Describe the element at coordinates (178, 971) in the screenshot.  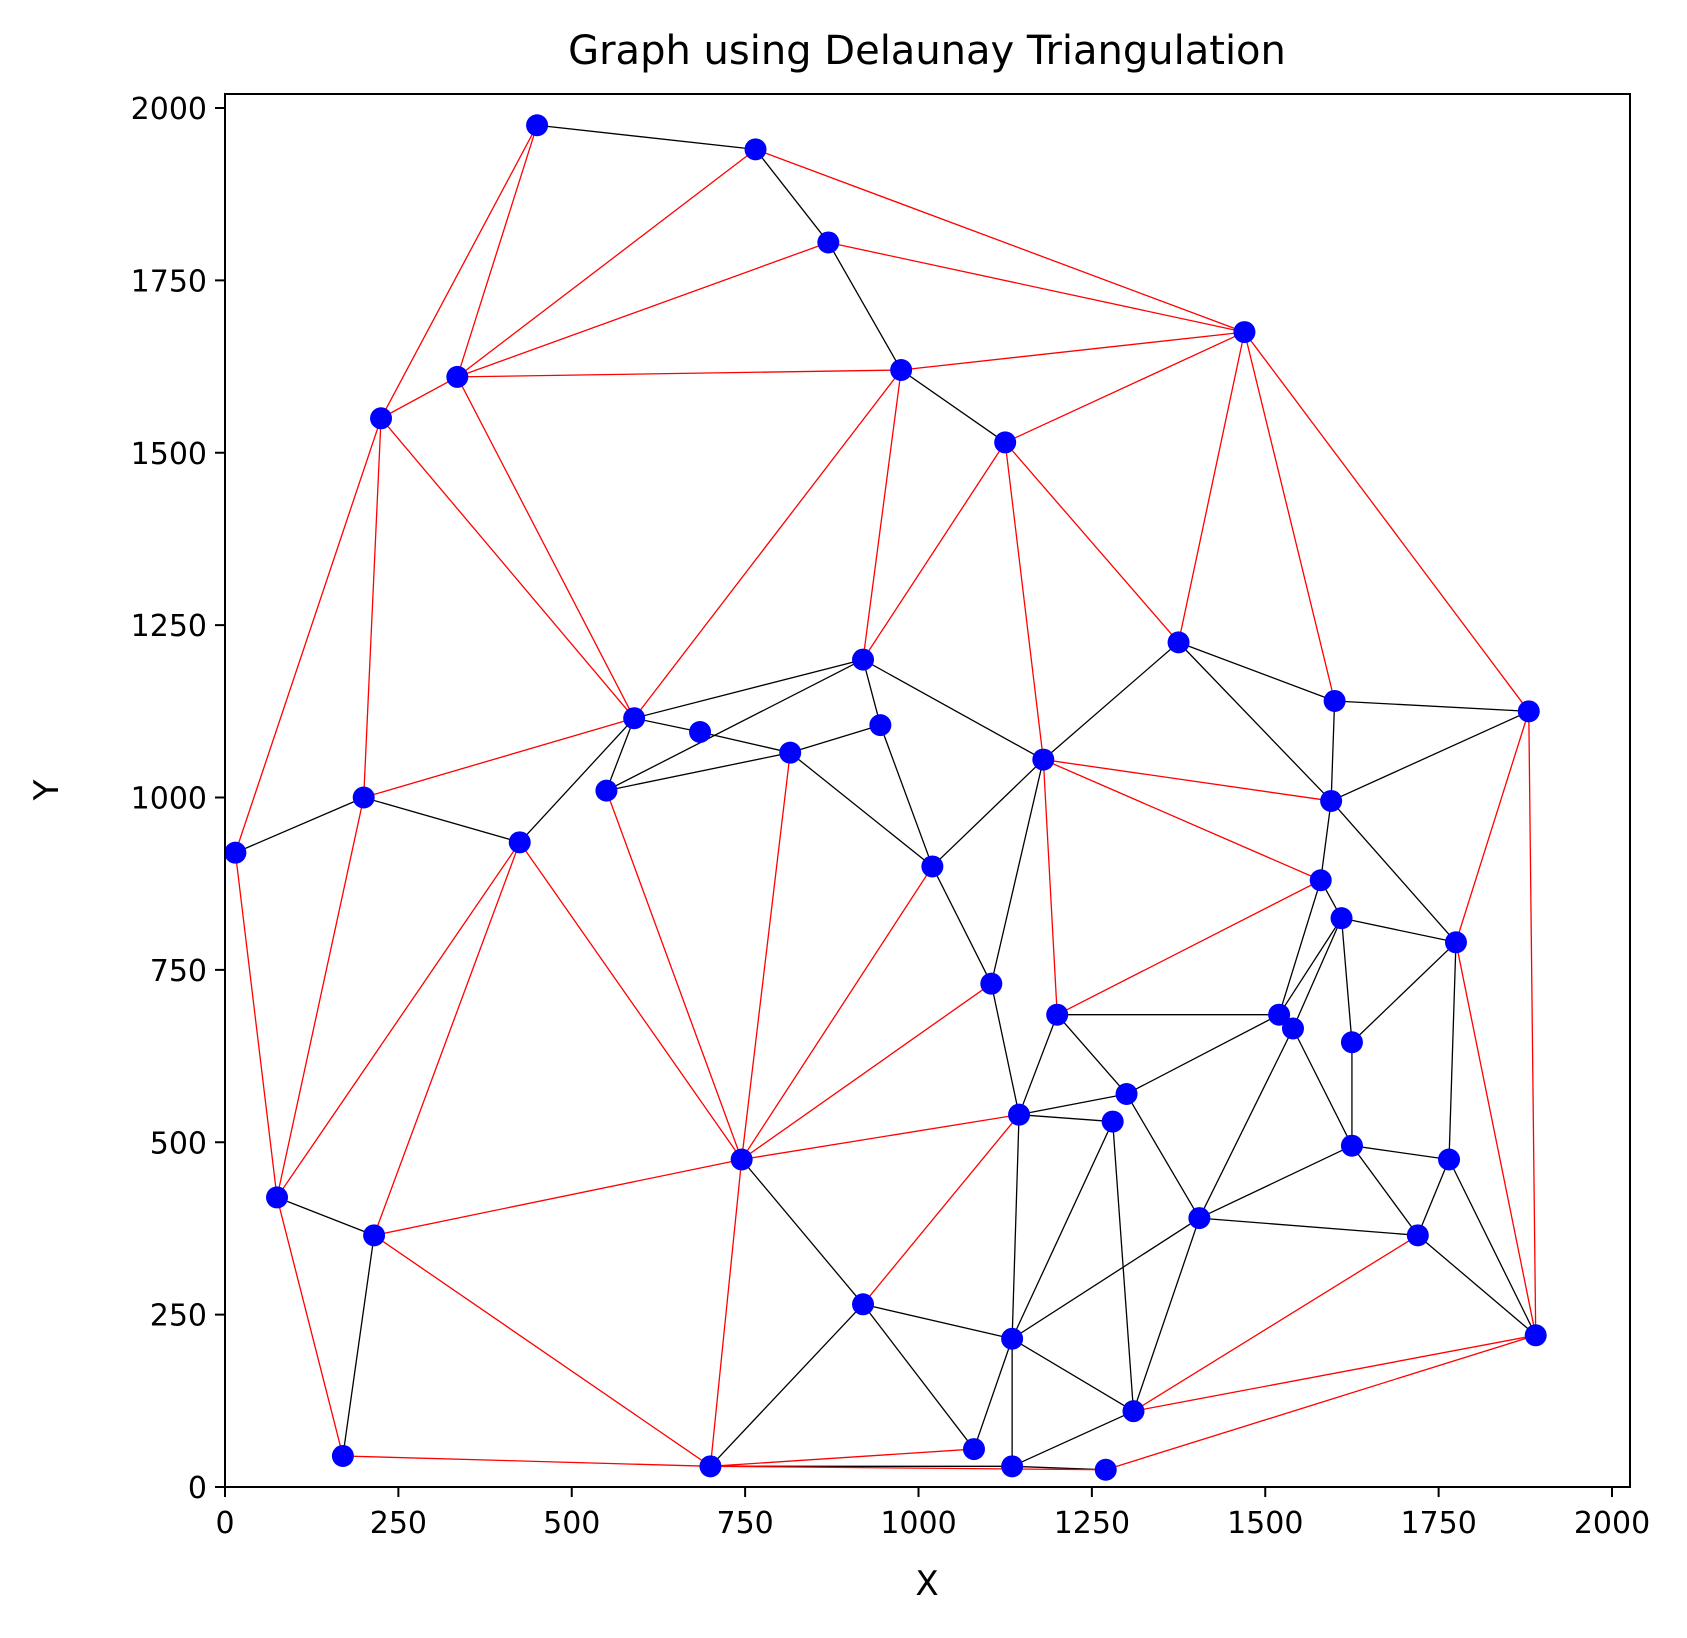
I see `y-tick-label-3: 750` at that location.